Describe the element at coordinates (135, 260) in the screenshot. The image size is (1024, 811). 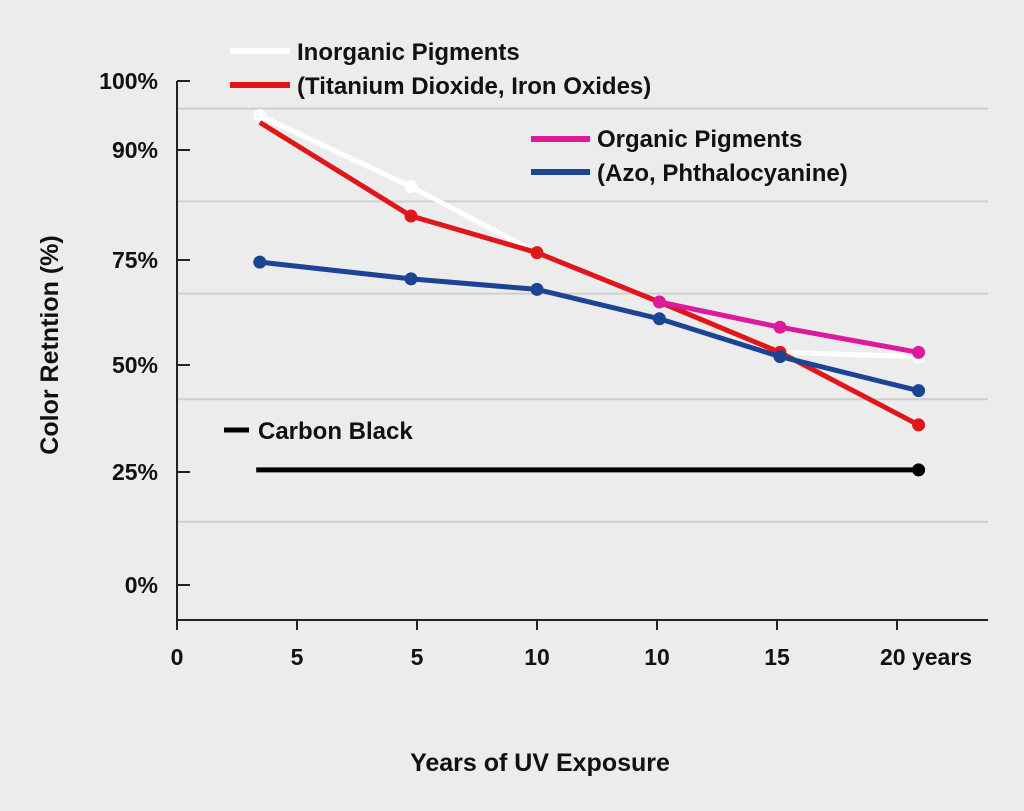
I see `y-tick-label: 75%` at that location.